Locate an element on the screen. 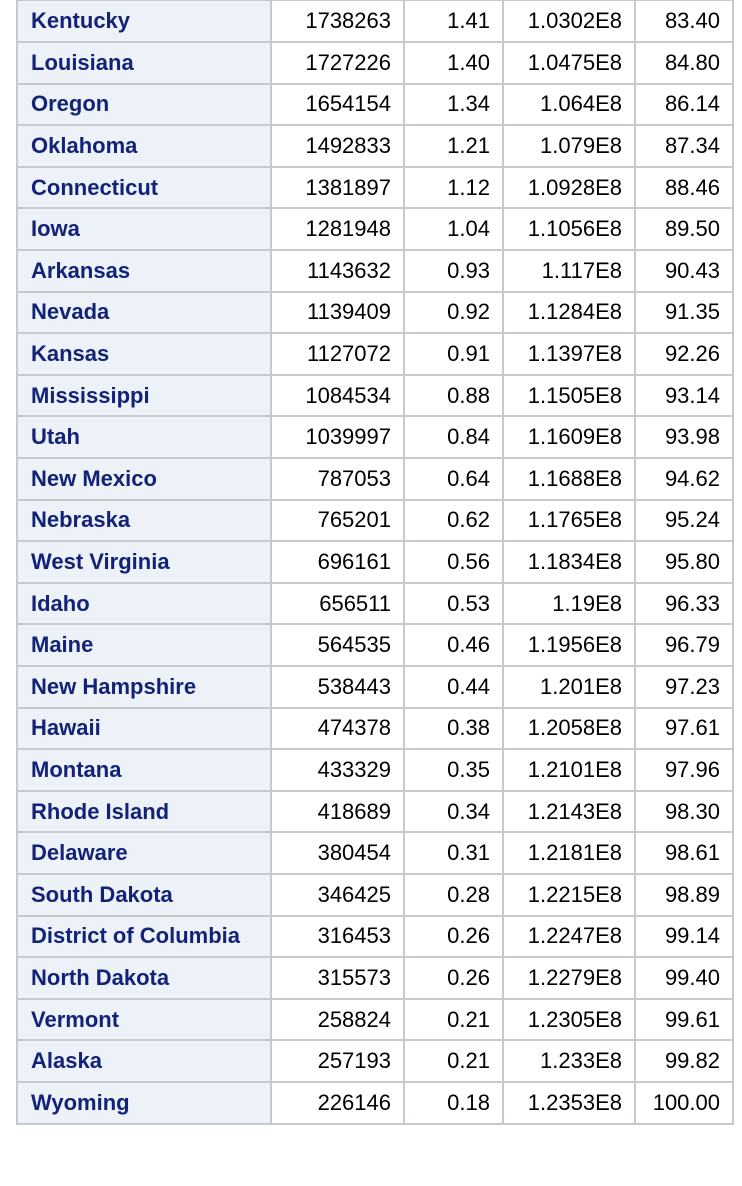 The width and height of the screenshot is (742, 1186). cell-cumulative-percent: 97.96 is located at coordinates (684, 770).